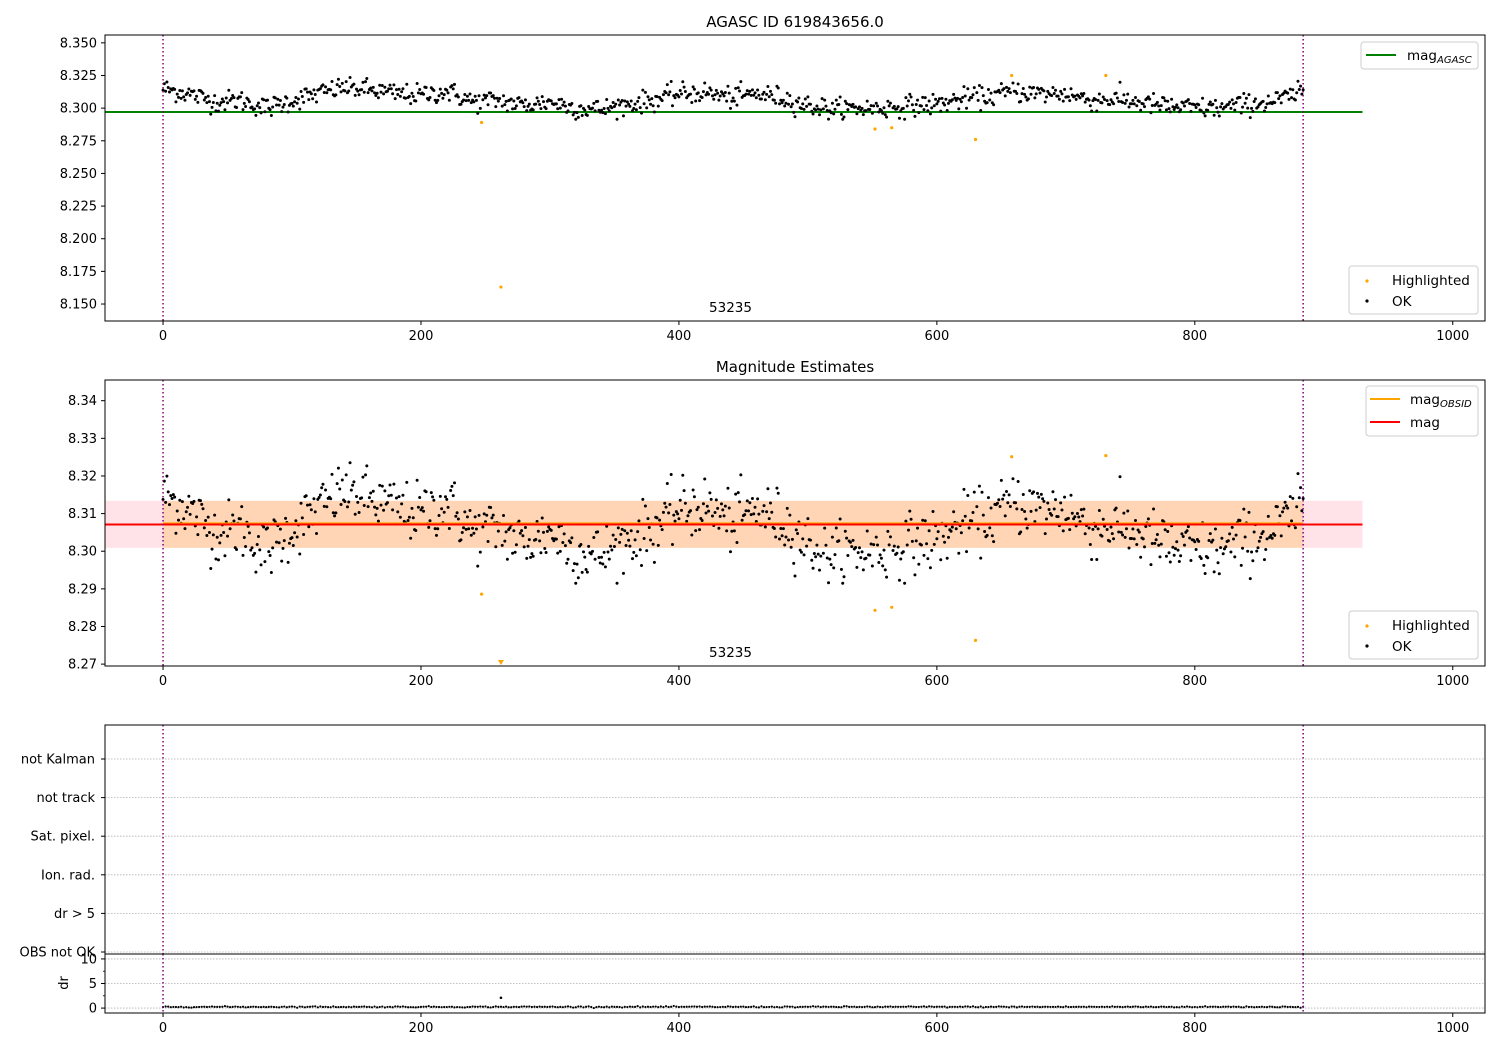 Image resolution: width=1500 pixels, height=1050 pixels. I want to click on agasc-legend-lines: magAGASC, so click(1419, 55).